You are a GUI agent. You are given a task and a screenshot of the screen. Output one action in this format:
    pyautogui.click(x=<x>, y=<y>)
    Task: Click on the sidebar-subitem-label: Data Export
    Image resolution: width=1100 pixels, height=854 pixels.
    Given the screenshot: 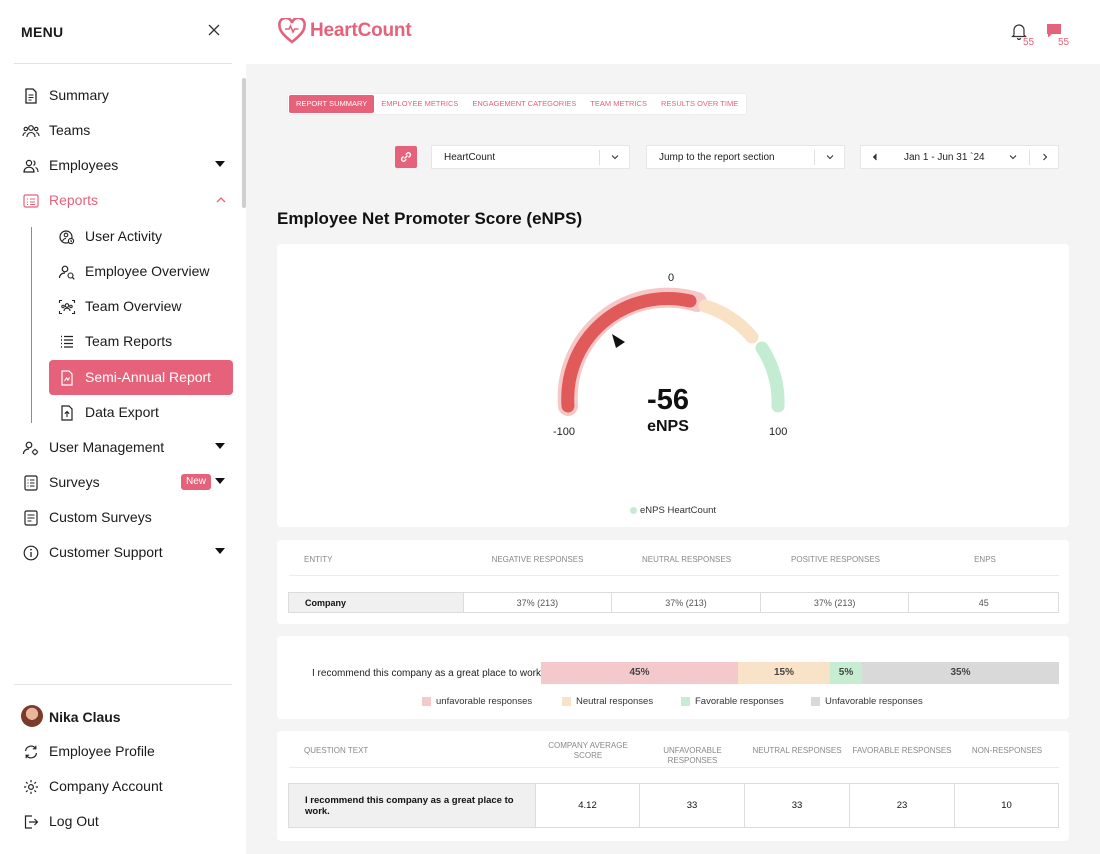 What is the action you would take?
    pyautogui.click(x=122, y=412)
    